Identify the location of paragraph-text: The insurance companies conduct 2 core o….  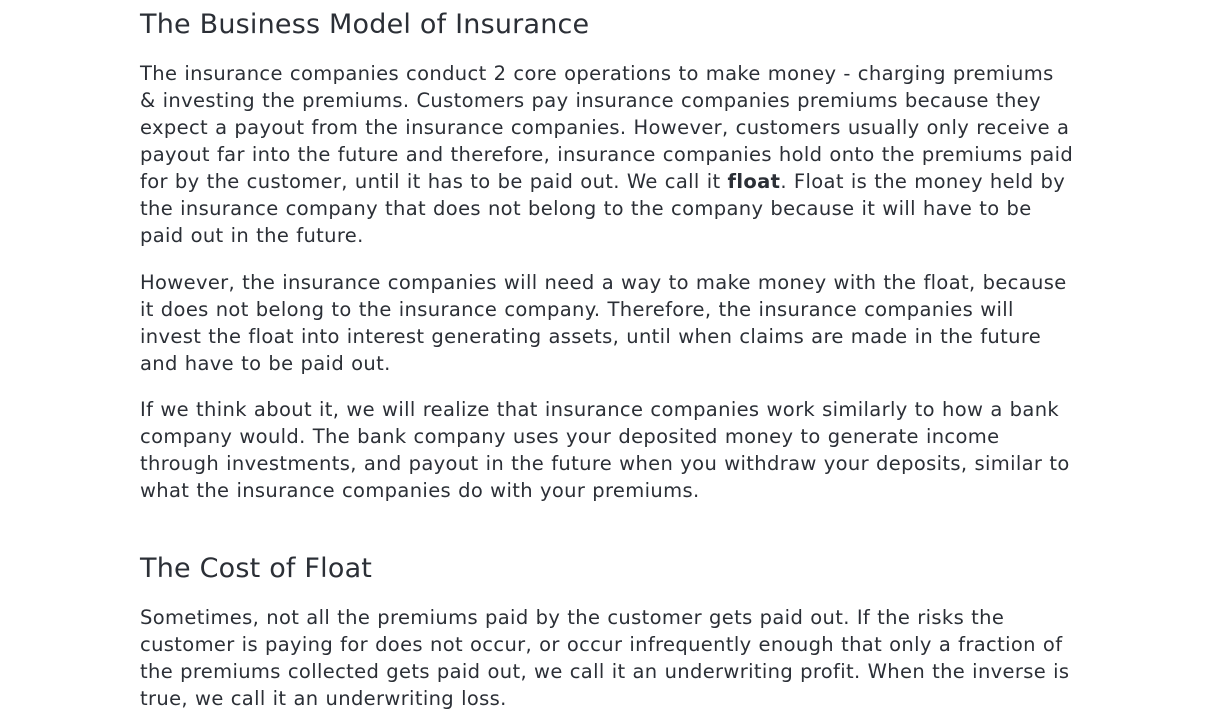
(607, 127).